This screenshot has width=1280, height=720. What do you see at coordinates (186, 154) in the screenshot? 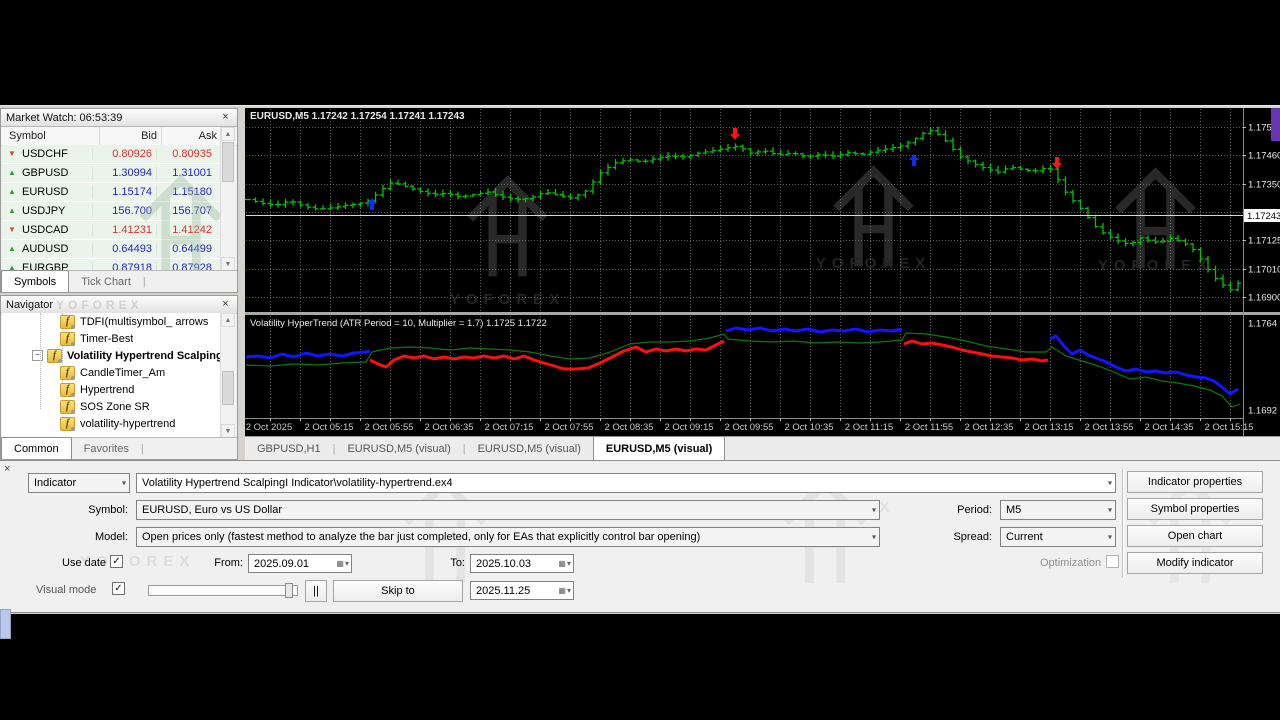
I see `ask-value: 0.80935` at bounding box center [186, 154].